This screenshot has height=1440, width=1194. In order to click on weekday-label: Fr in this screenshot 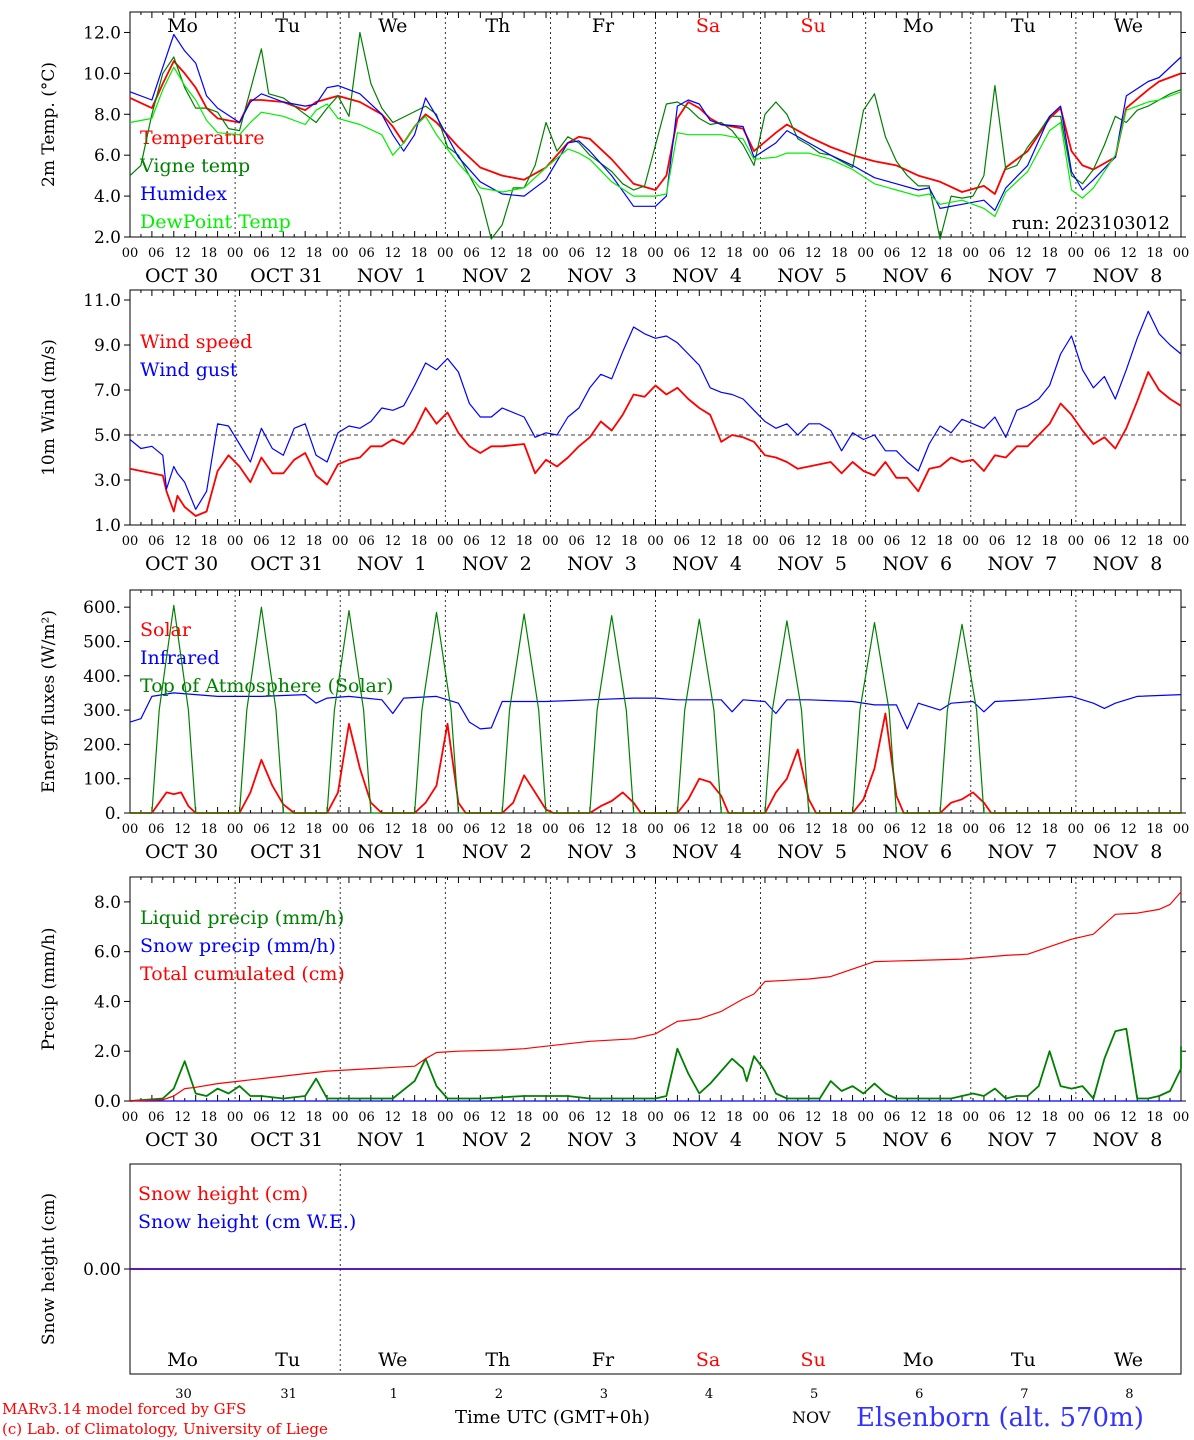, I will do `click(603, 1360)`.